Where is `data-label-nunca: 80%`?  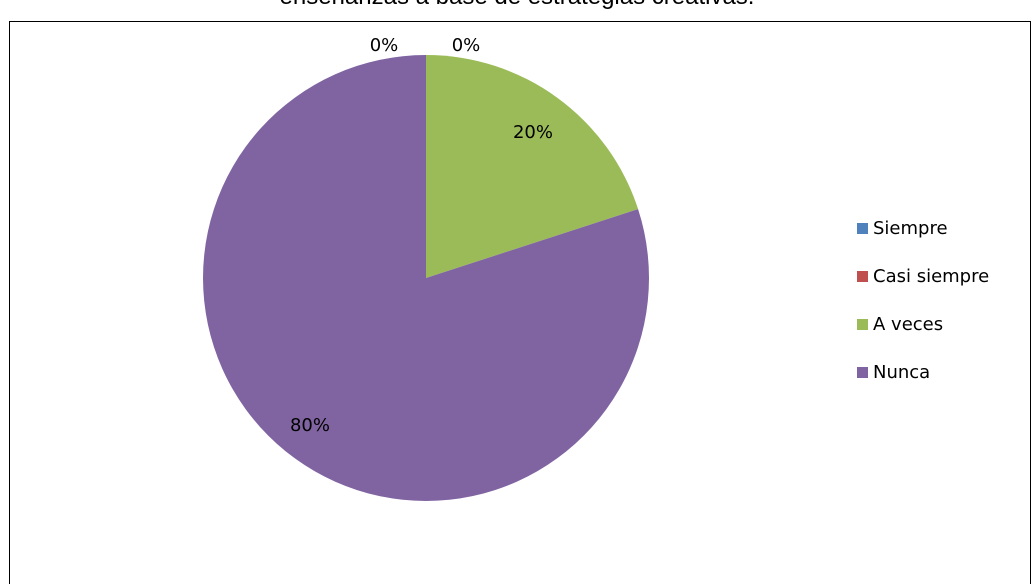 data-label-nunca: 80% is located at coordinates (310, 425).